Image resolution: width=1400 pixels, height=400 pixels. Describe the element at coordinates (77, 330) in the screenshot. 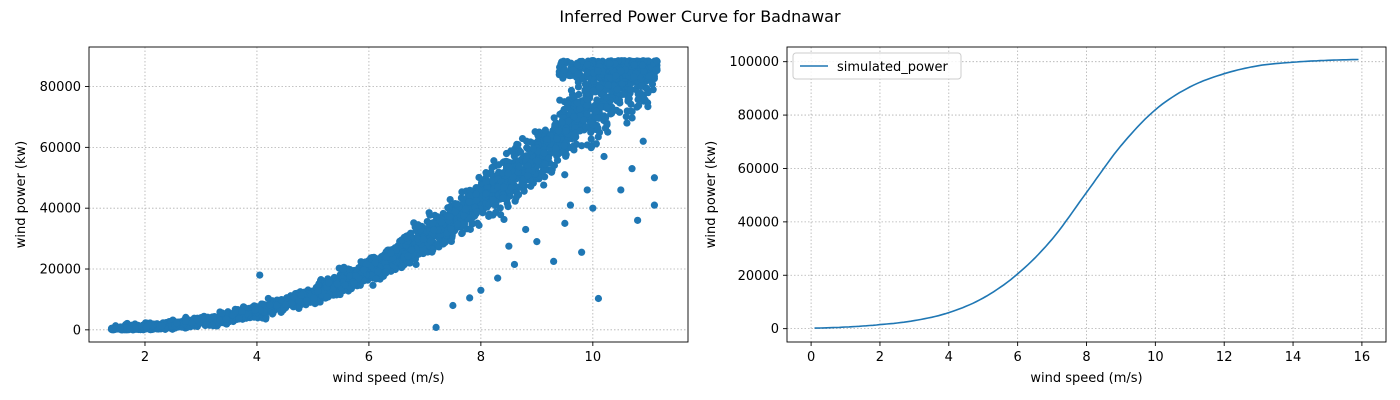

I see `y-tick-label: 0` at that location.